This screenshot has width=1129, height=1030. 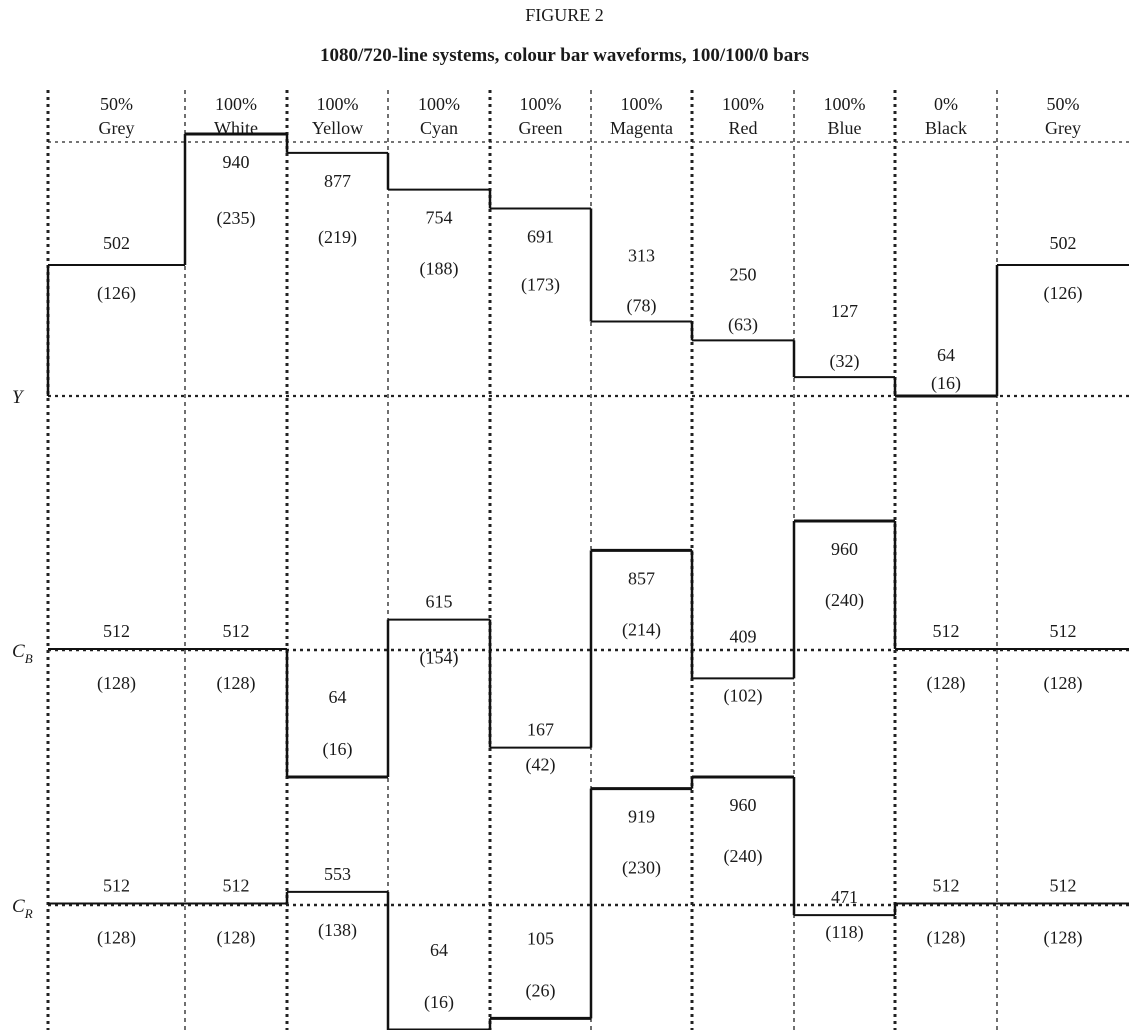 What do you see at coordinates (18, 397) in the screenshot?
I see `series-label-y: Y` at bounding box center [18, 397].